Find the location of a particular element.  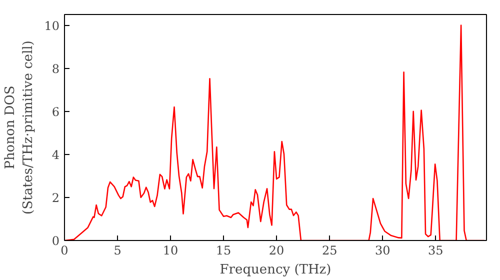

x-tick-label: 0 is located at coordinates (64, 251).